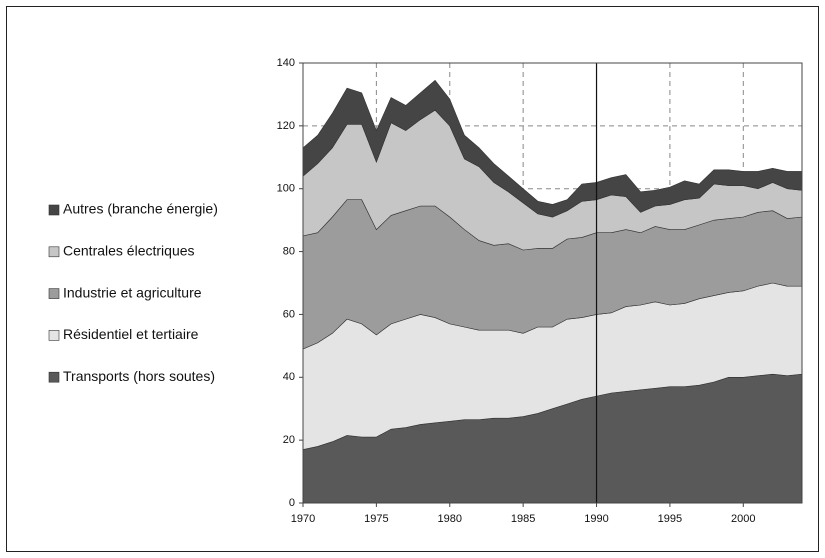  Describe the element at coordinates (289, 314) in the screenshot. I see `y-tick-label: 60` at that location.